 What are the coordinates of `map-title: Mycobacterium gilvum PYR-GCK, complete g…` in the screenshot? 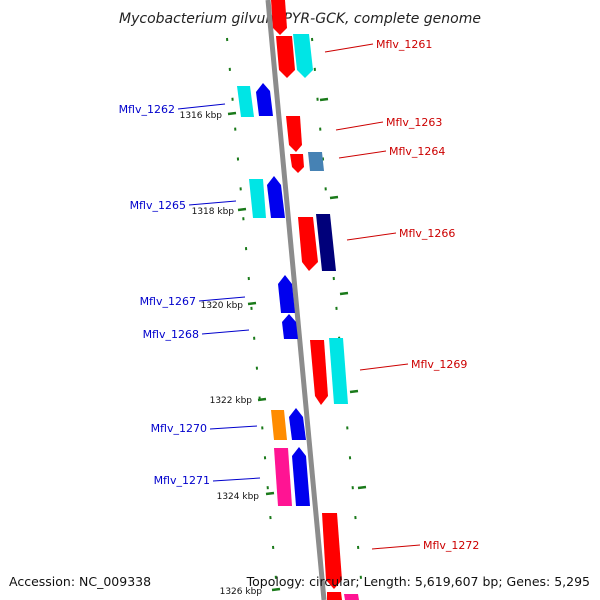 It's located at (300, 19).